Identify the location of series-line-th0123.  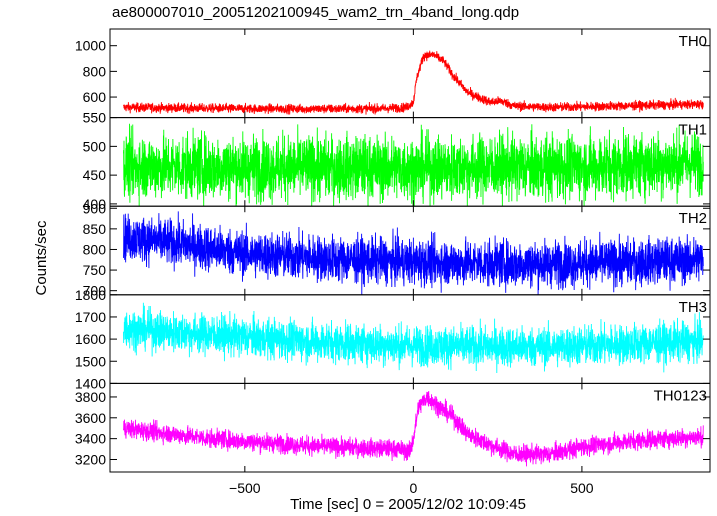
(413, 429).